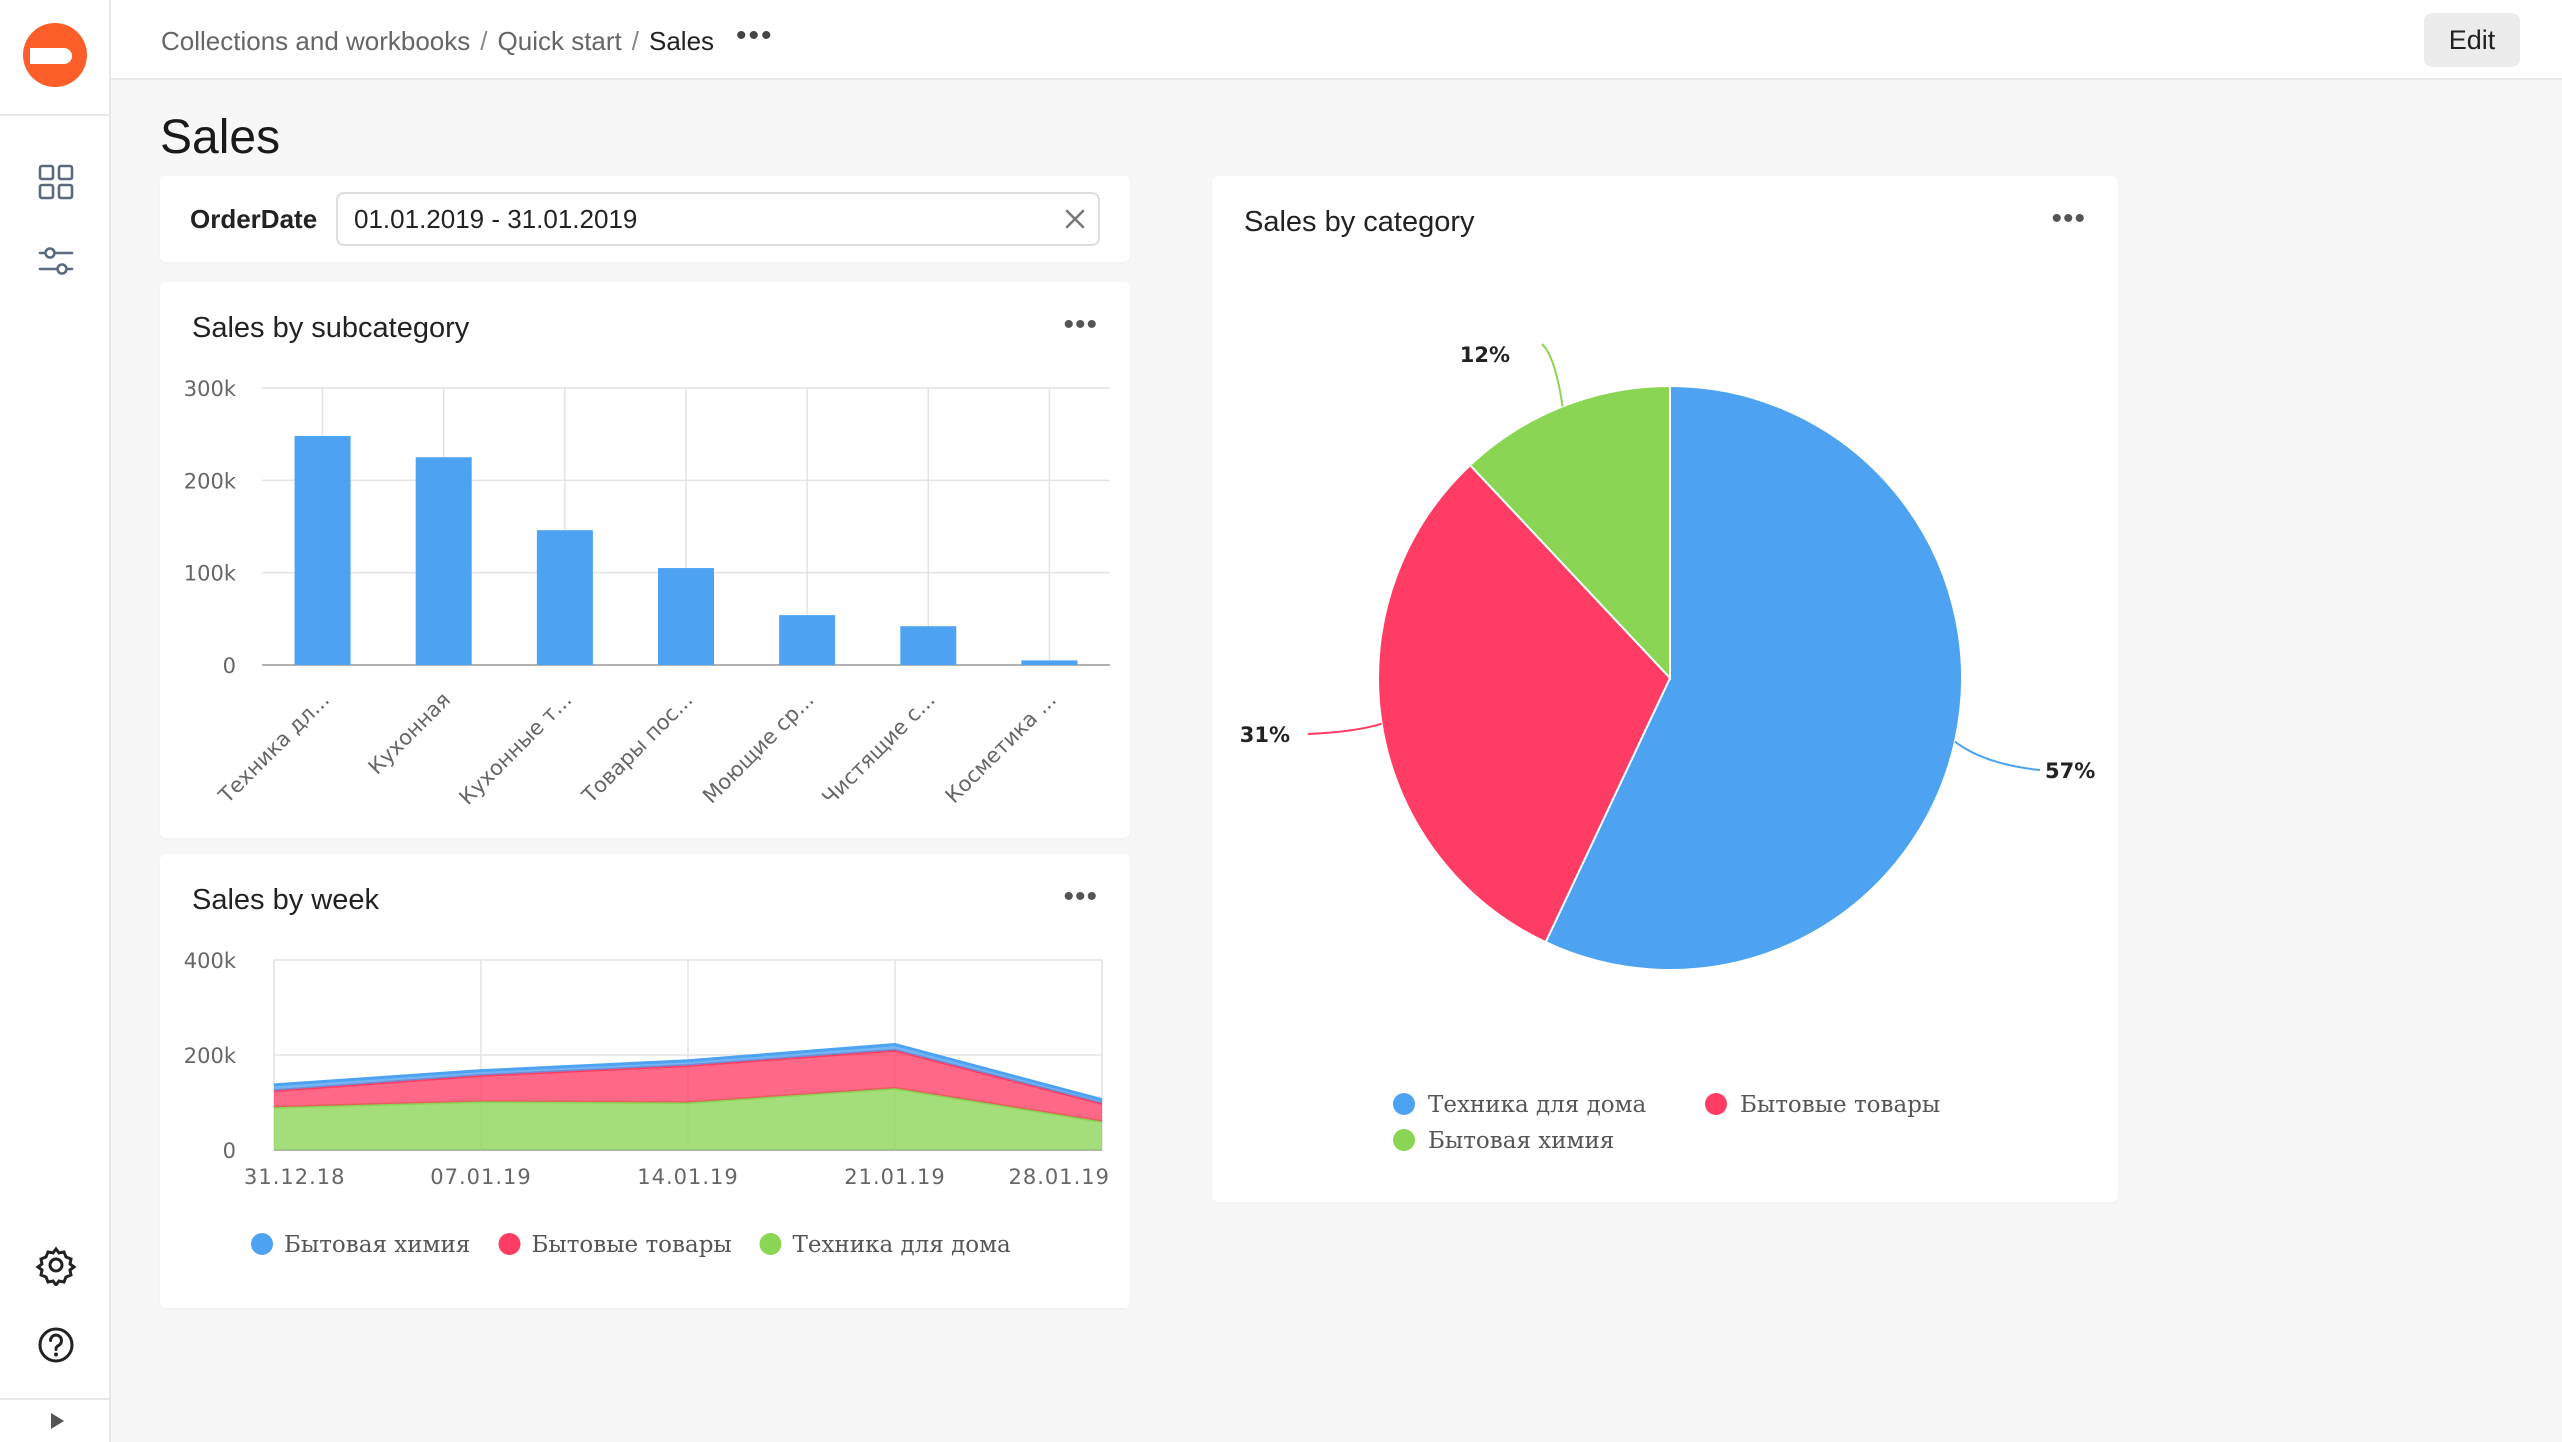 The width and height of the screenshot is (2562, 1442). I want to click on breadcrumb-collections: Collections and workbooks, so click(316, 41).